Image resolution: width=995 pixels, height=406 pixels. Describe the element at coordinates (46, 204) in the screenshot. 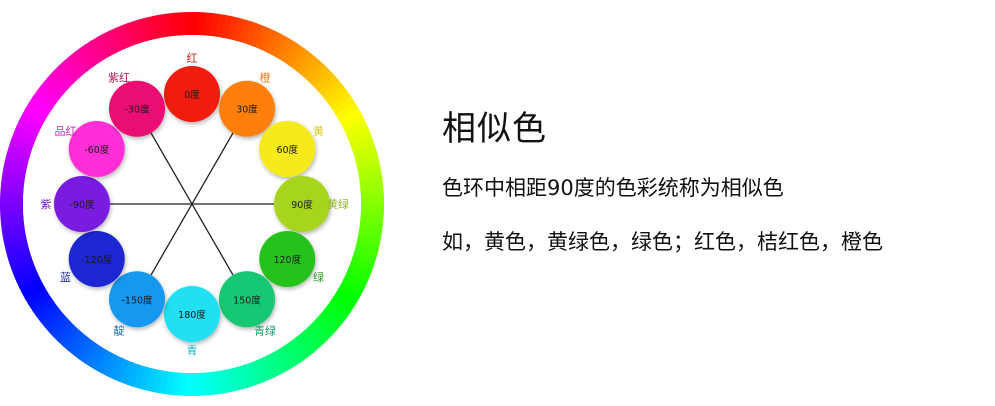

I see `hue-name-label: 紫` at that location.